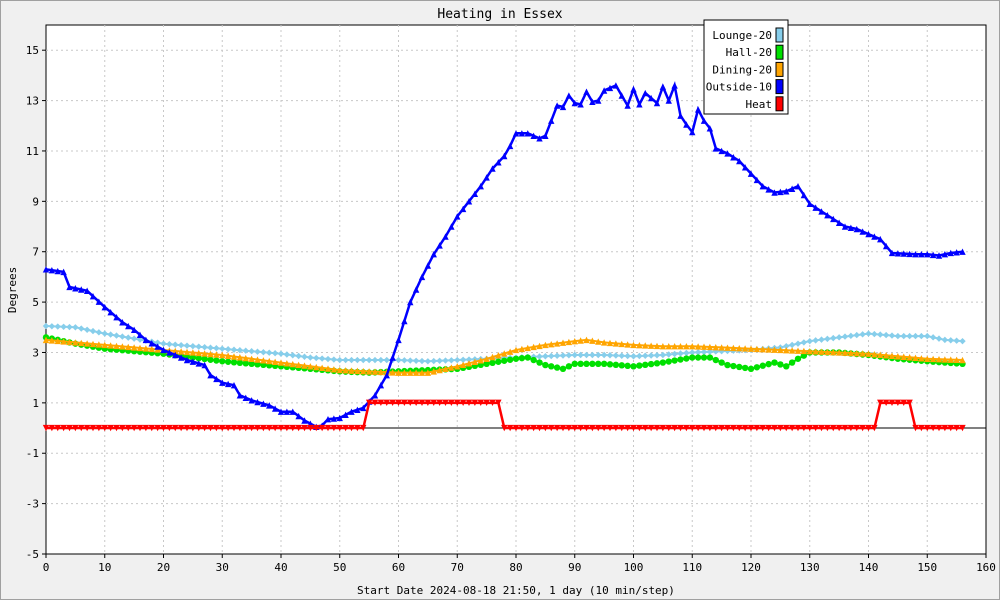 This screenshot has width=1000, height=600. What do you see at coordinates (35, 403) in the screenshot?
I see `y-tick-label: 1` at bounding box center [35, 403].